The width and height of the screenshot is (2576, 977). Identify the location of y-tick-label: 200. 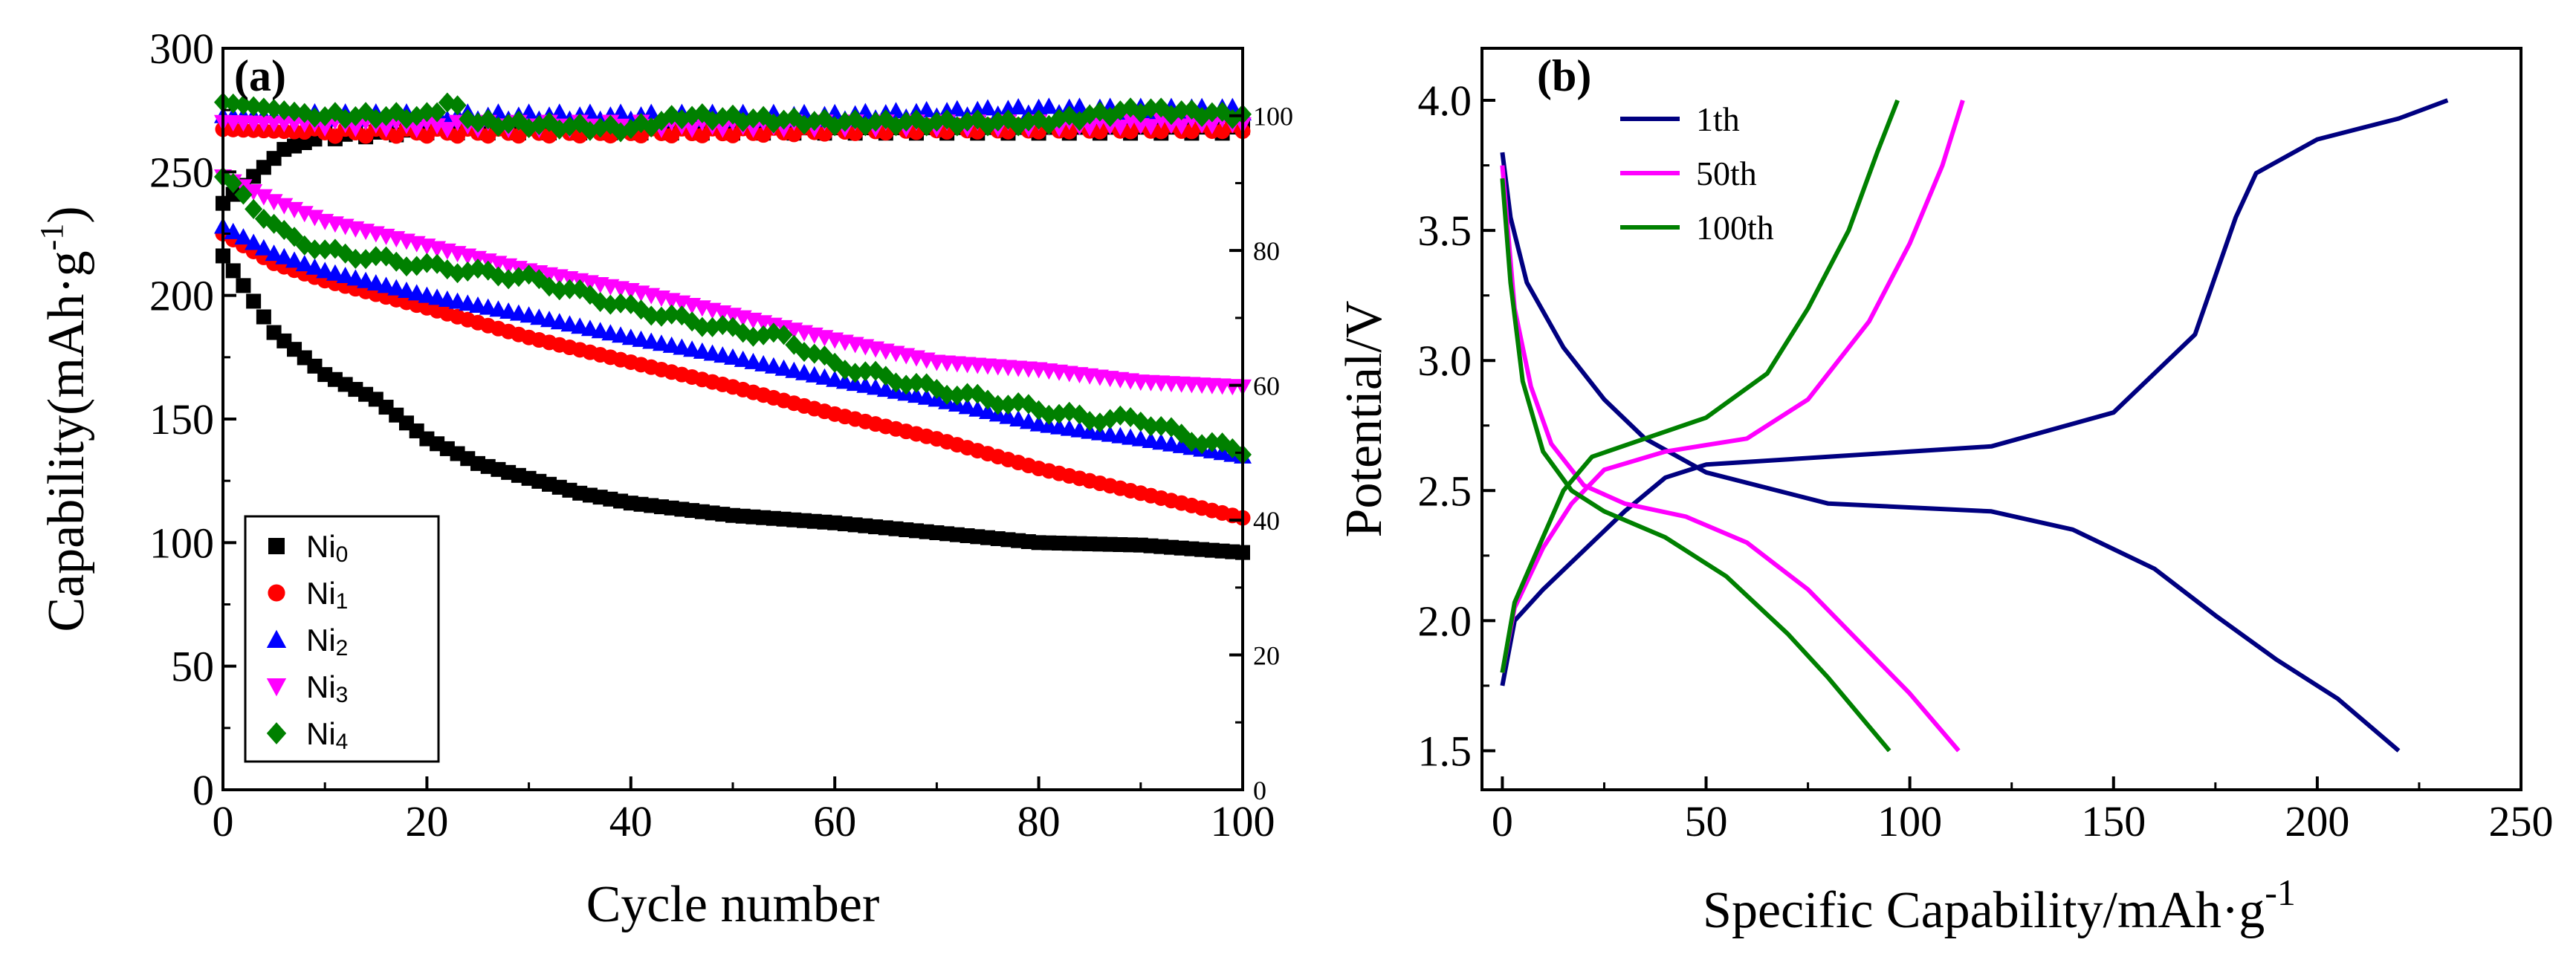
(181, 296).